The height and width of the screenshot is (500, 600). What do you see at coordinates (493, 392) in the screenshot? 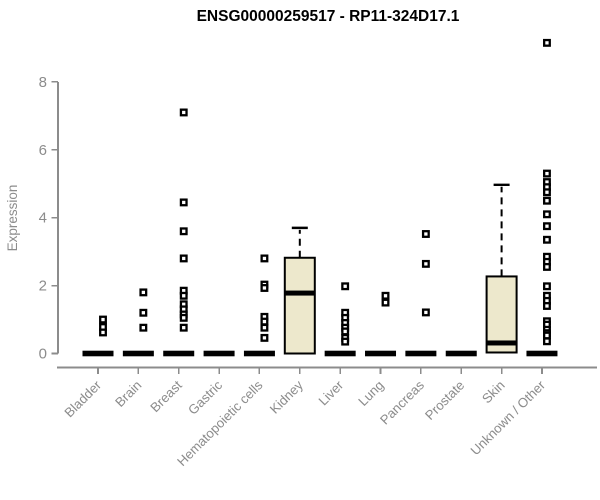
I see `x-category-label: Skin` at bounding box center [493, 392].